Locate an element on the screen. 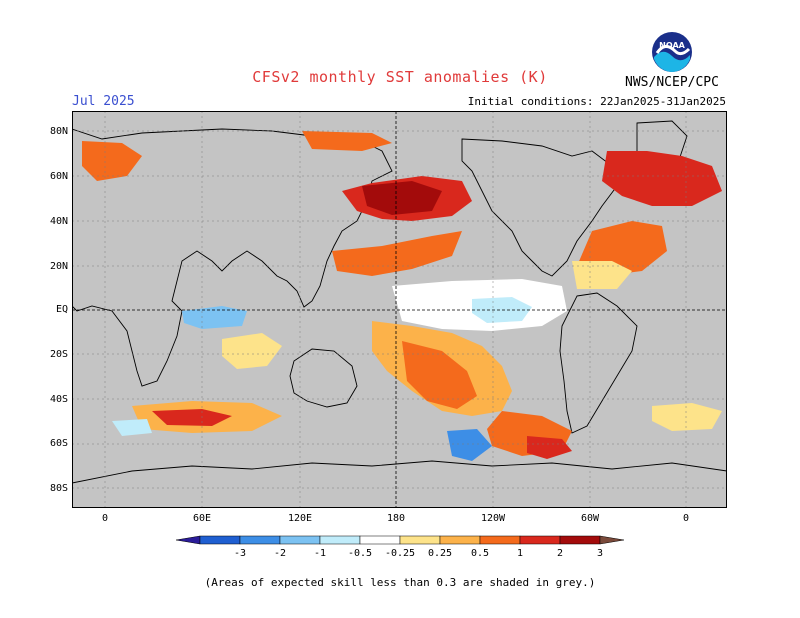 This screenshot has width=800, height=618. colorbar-label: 1 is located at coordinates (520, 553).